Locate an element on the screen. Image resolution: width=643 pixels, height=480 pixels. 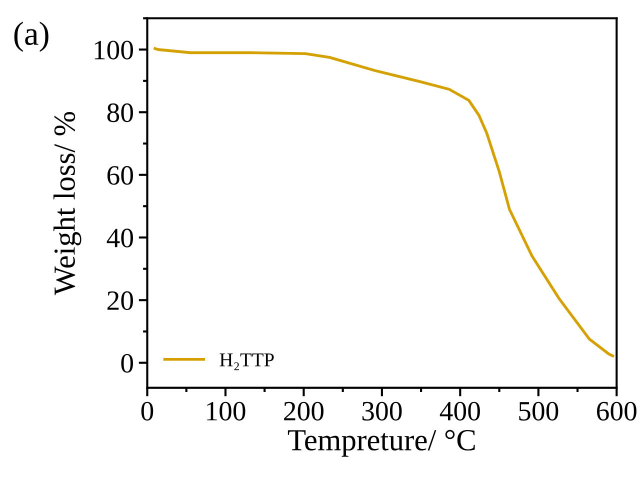
y-tick-label: 60 is located at coordinates (120, 175).